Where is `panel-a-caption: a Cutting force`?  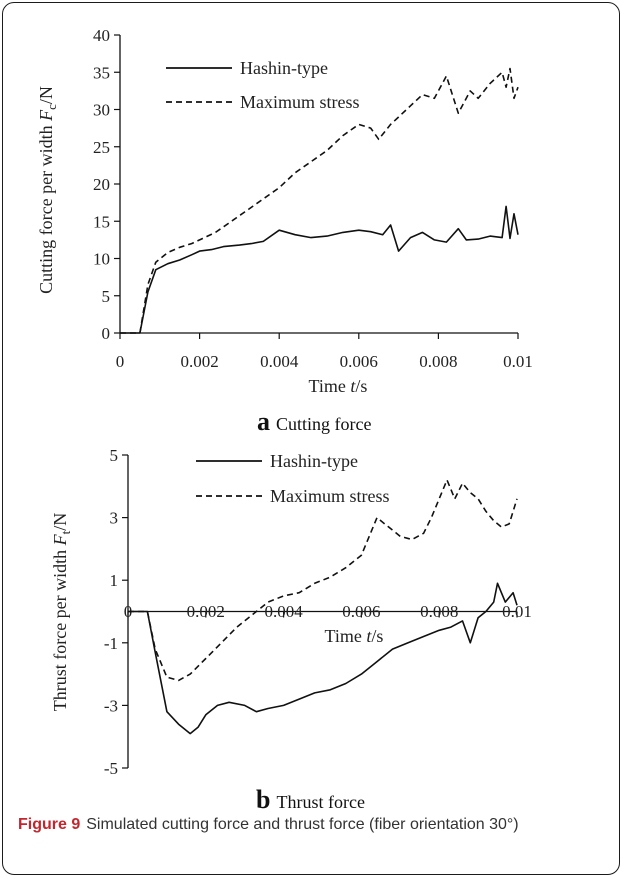
panel-a-caption: a Cutting force is located at coordinates (314, 421).